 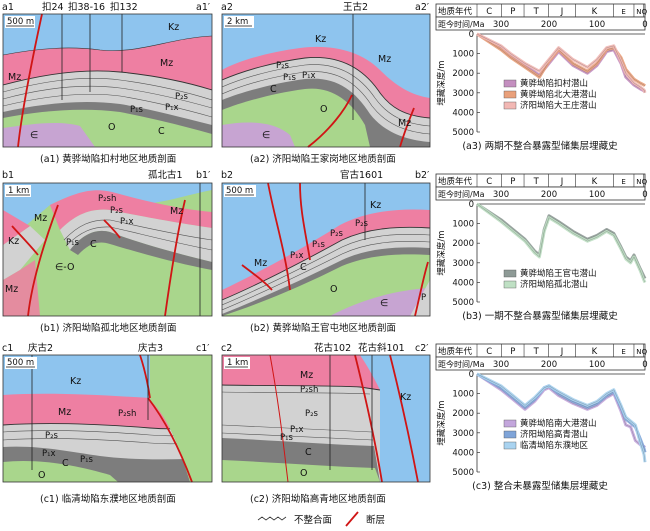 What do you see at coordinates (512, 352) in the screenshot?
I see `chart-2-period-P: P` at bounding box center [512, 352].